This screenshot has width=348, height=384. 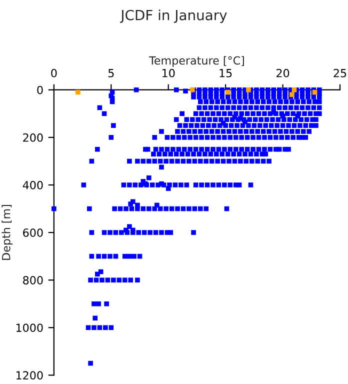 I want to click on y-tick-label: 400, so click(x=32, y=185).